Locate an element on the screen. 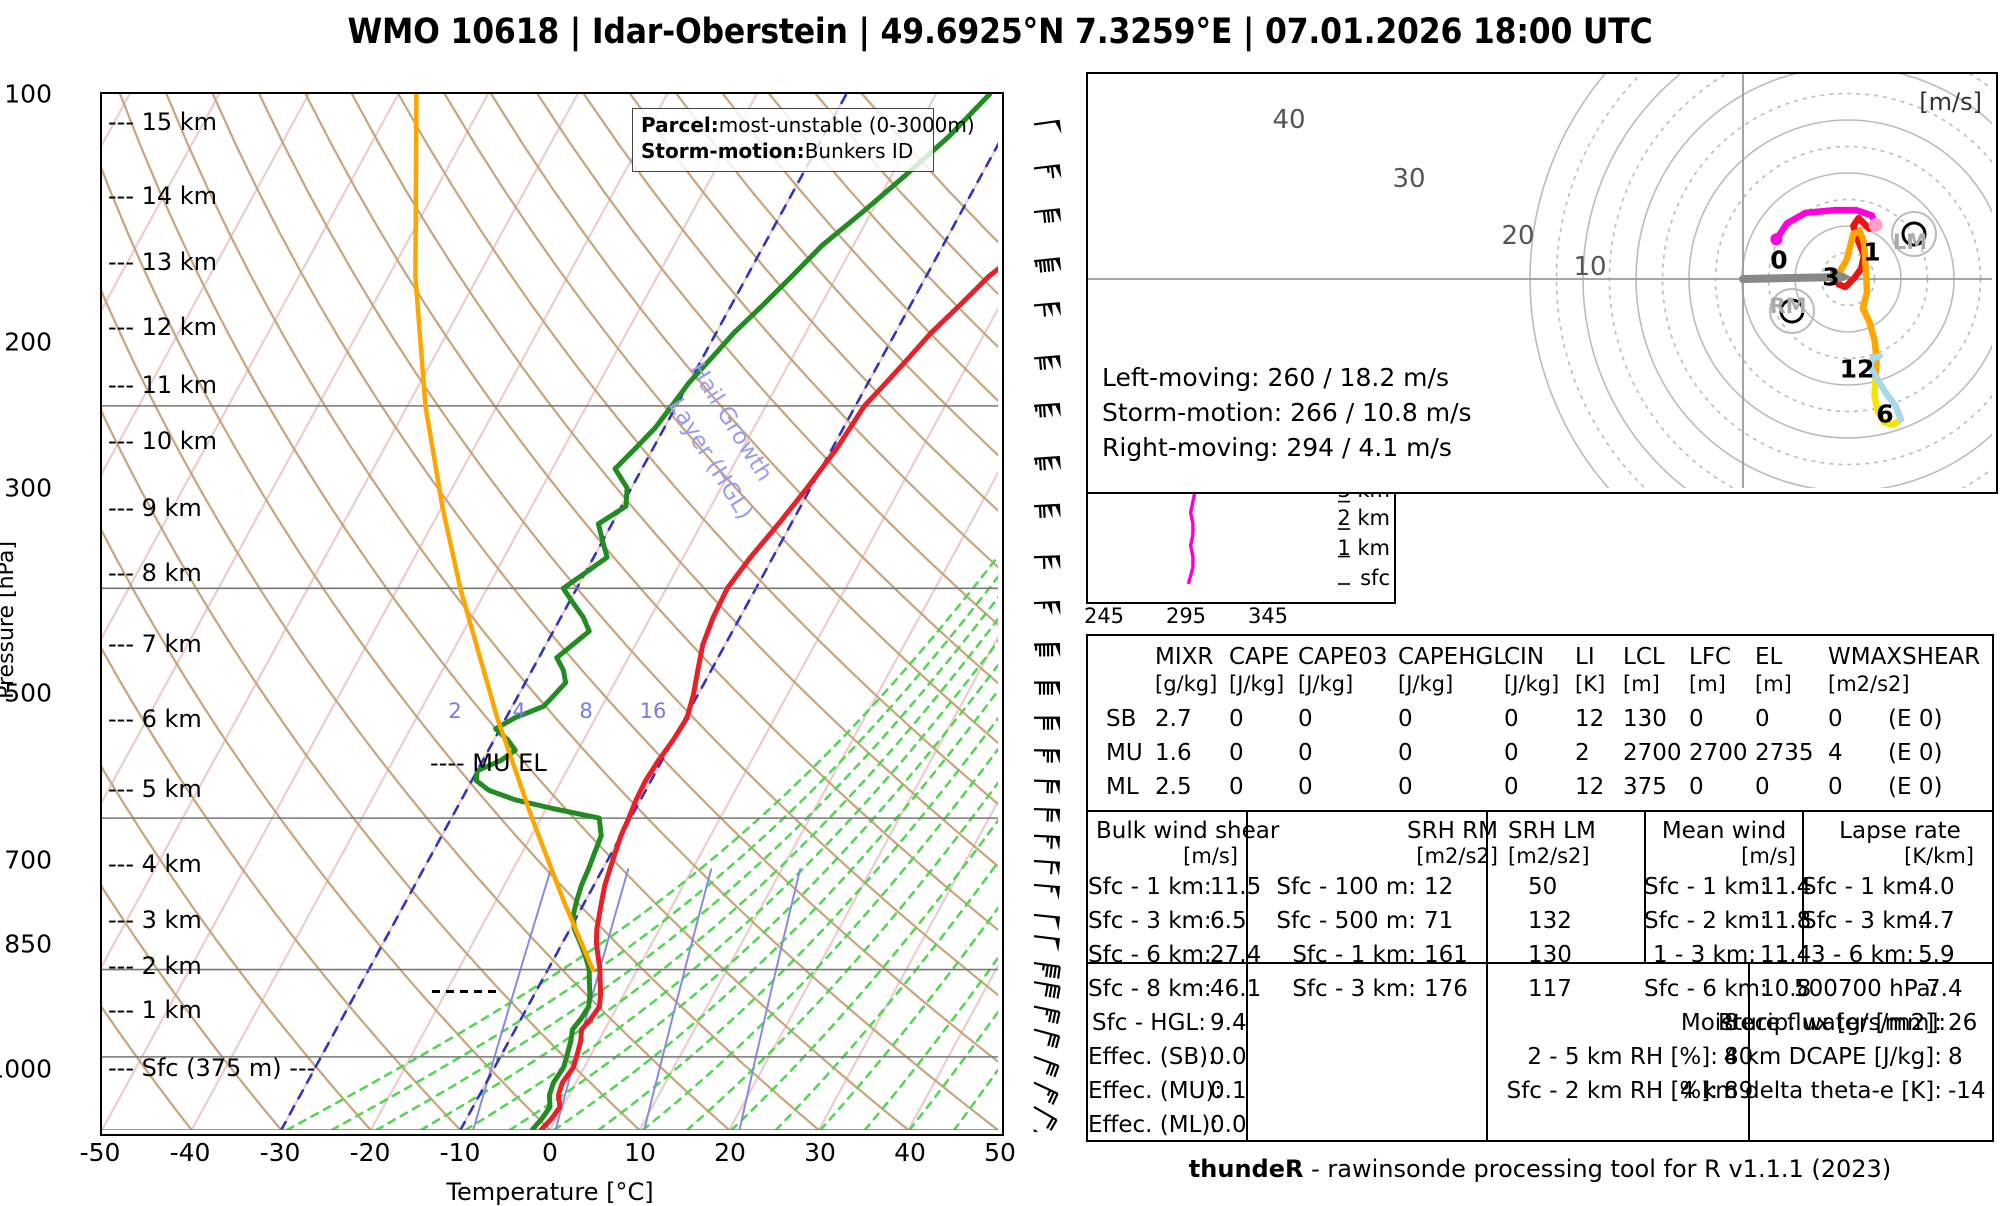 The image size is (2000, 1206). col-unit-lfc: [m] is located at coordinates (1707, 684).